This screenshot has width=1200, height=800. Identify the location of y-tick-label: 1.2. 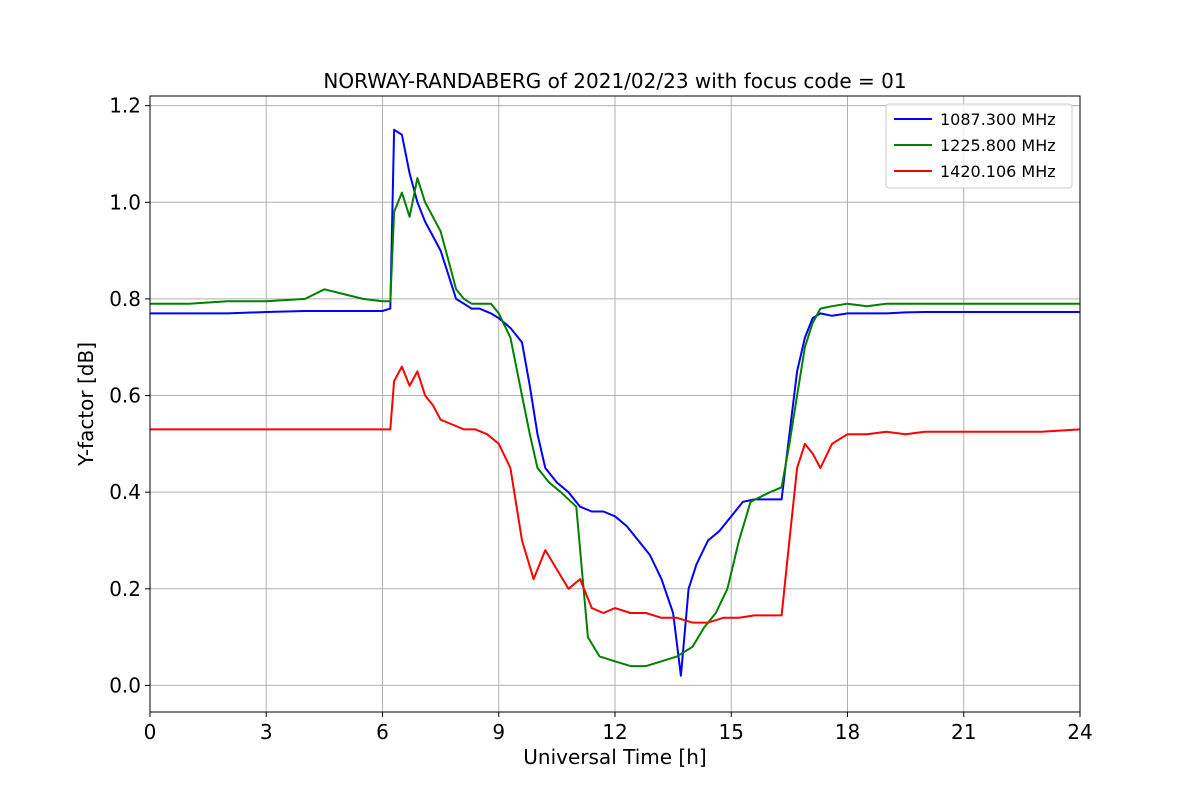
(125, 106).